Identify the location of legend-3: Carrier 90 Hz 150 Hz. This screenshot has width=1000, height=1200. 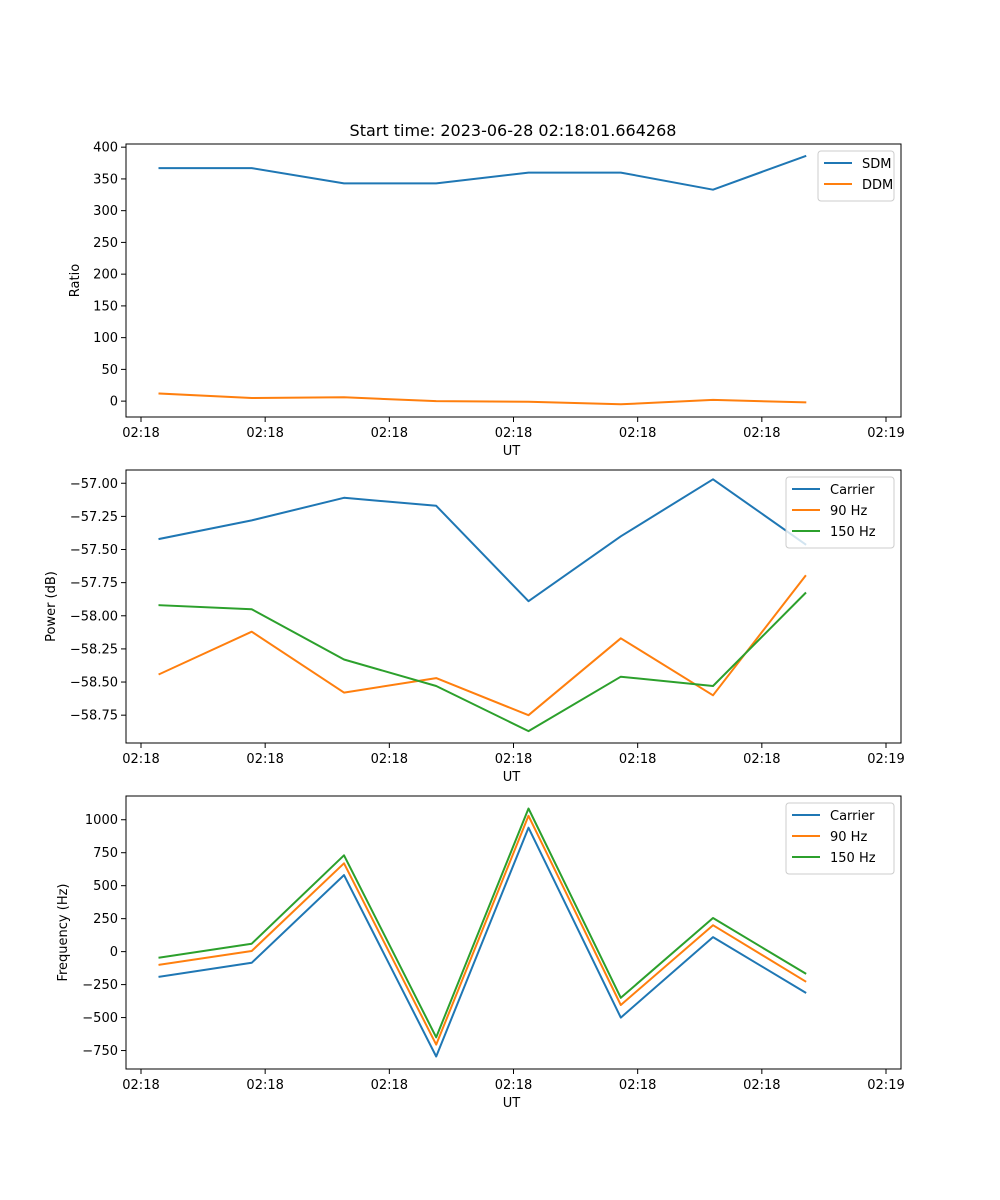
(840, 838).